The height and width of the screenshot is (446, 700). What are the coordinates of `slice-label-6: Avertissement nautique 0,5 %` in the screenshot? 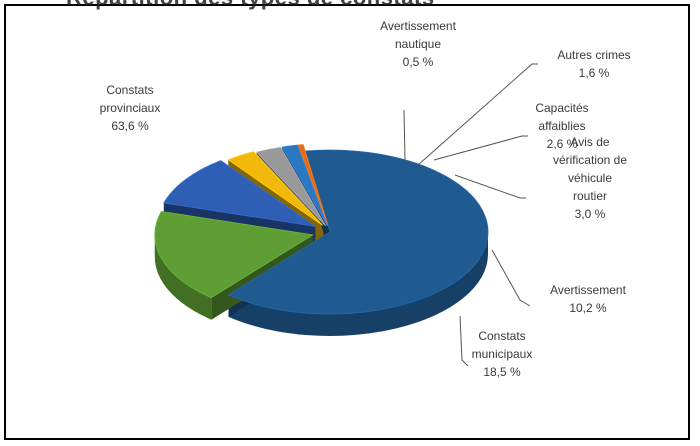 It's located at (418, 44).